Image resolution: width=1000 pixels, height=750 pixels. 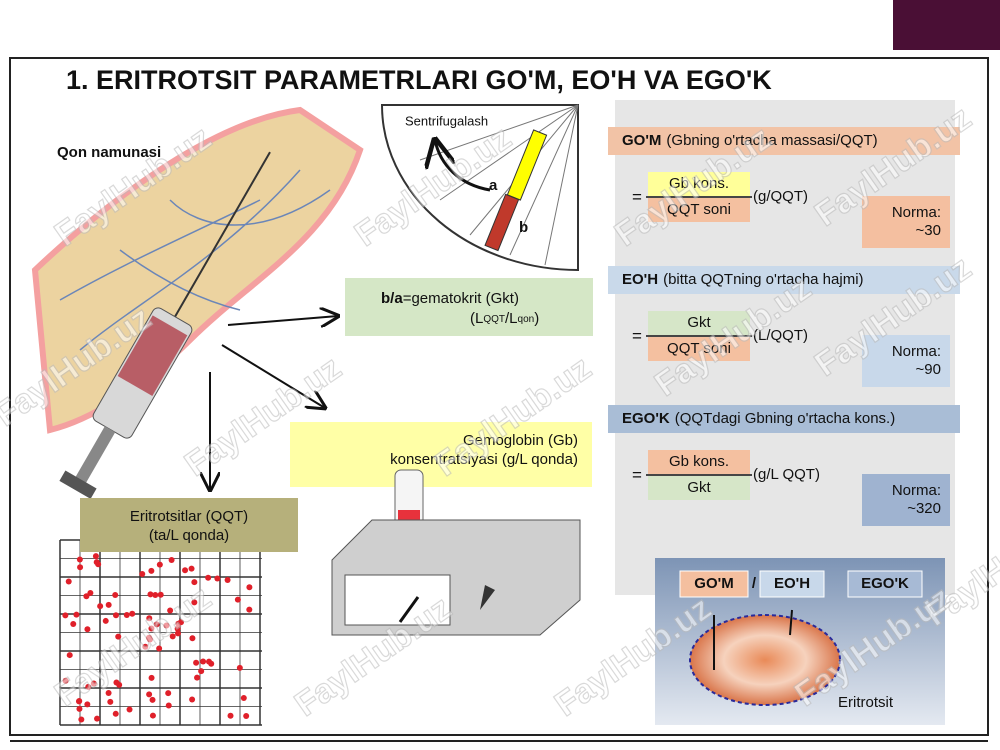 What do you see at coordinates (189, 516) in the screenshot?
I see `erythrocytes-line: Eritrotsitlar (QQT)` at bounding box center [189, 516].